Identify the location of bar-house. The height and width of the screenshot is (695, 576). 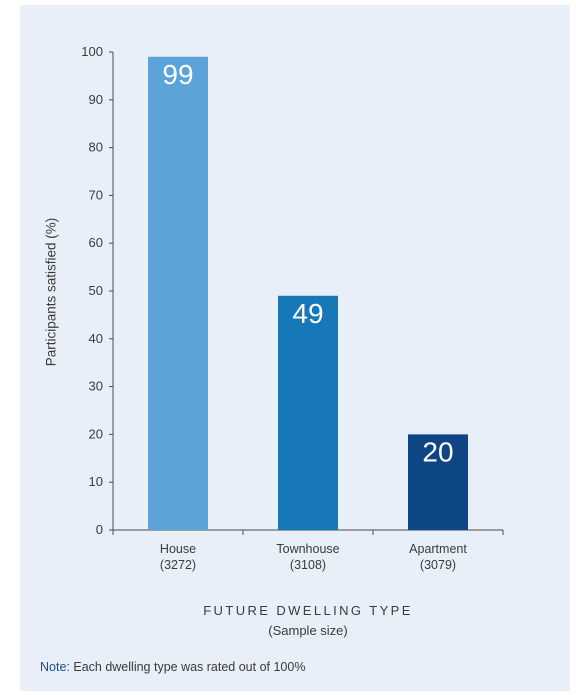
(178, 293).